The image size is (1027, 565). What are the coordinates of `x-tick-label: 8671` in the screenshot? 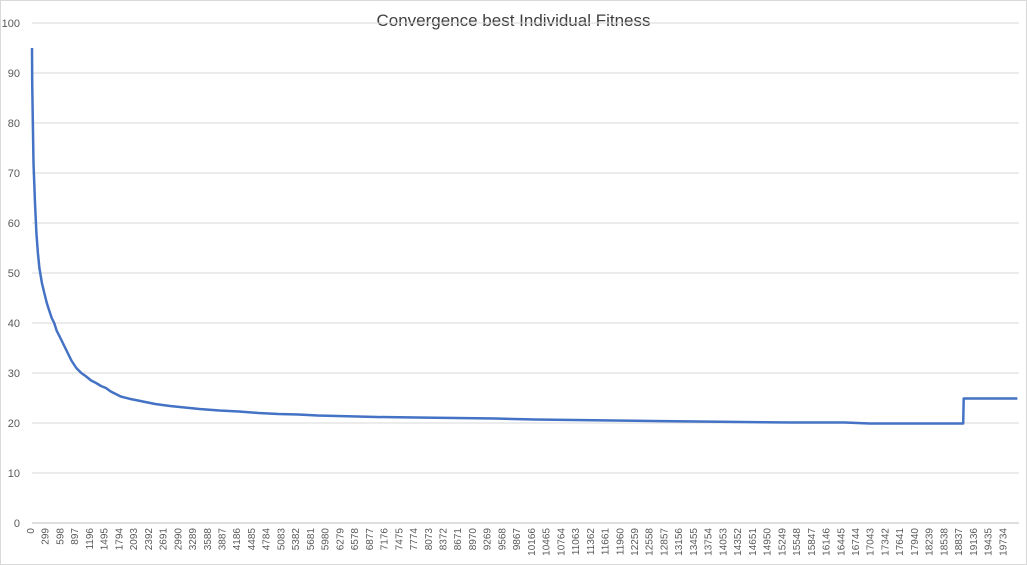 It's located at (458, 539).